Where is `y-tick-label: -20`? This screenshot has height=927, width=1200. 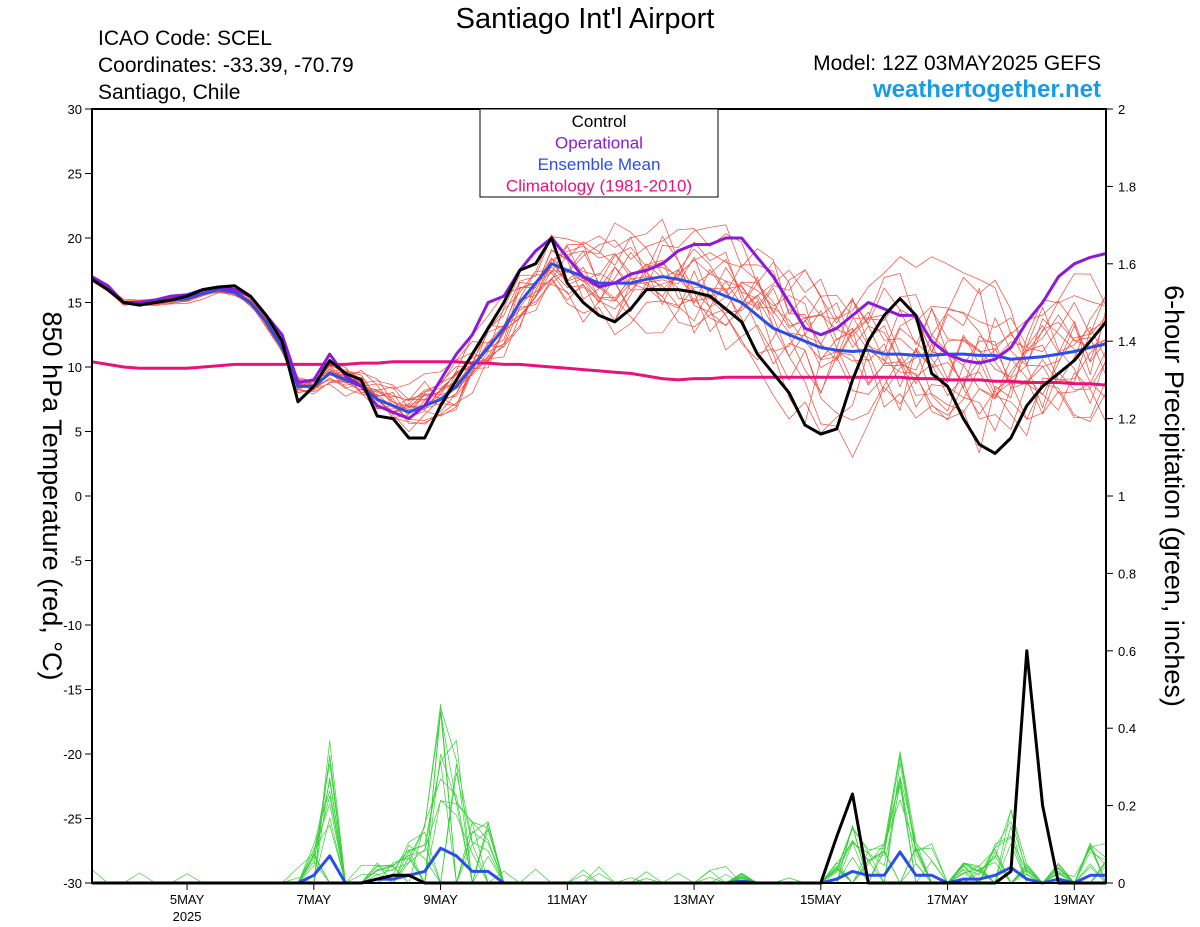
y-tick-label: -20 is located at coordinates (72, 754).